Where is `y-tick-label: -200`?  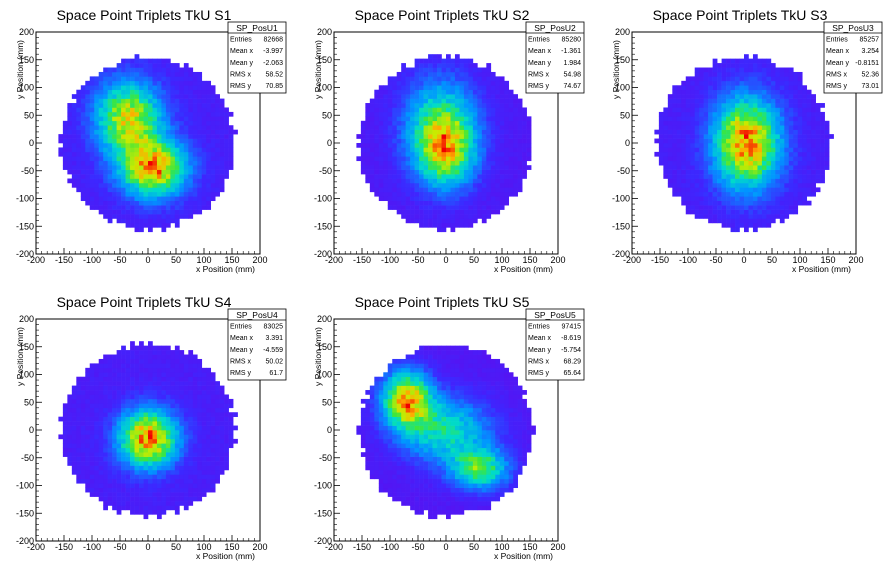
y-tick-label: -200 is located at coordinates (621, 254).